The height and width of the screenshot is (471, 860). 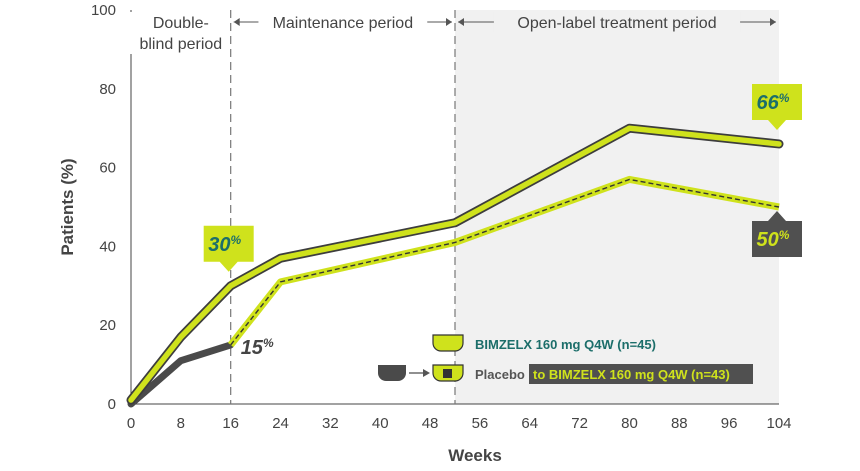 I want to click on callout-value: 30, so click(x=219, y=245).